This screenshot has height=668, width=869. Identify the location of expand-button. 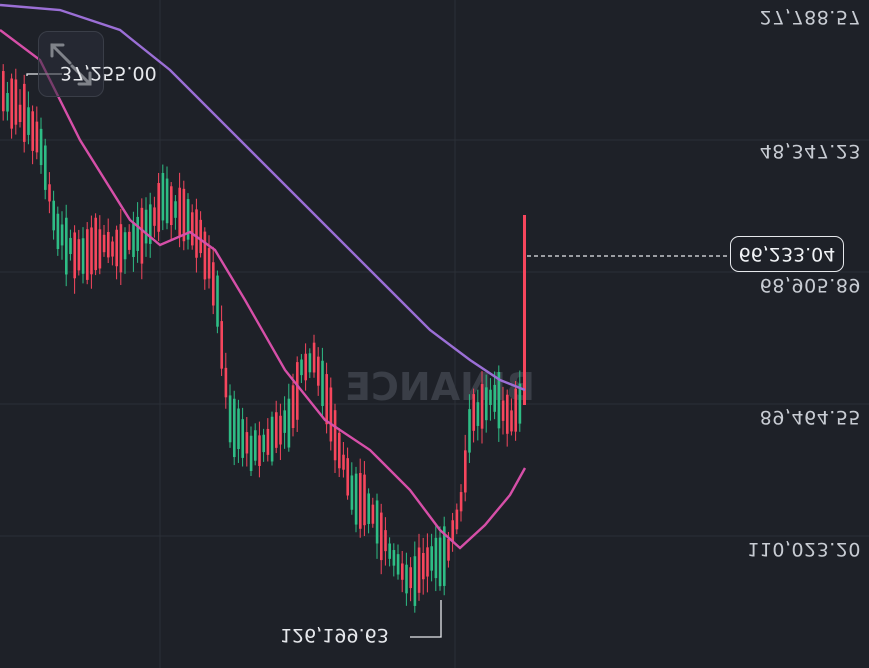
(71, 64).